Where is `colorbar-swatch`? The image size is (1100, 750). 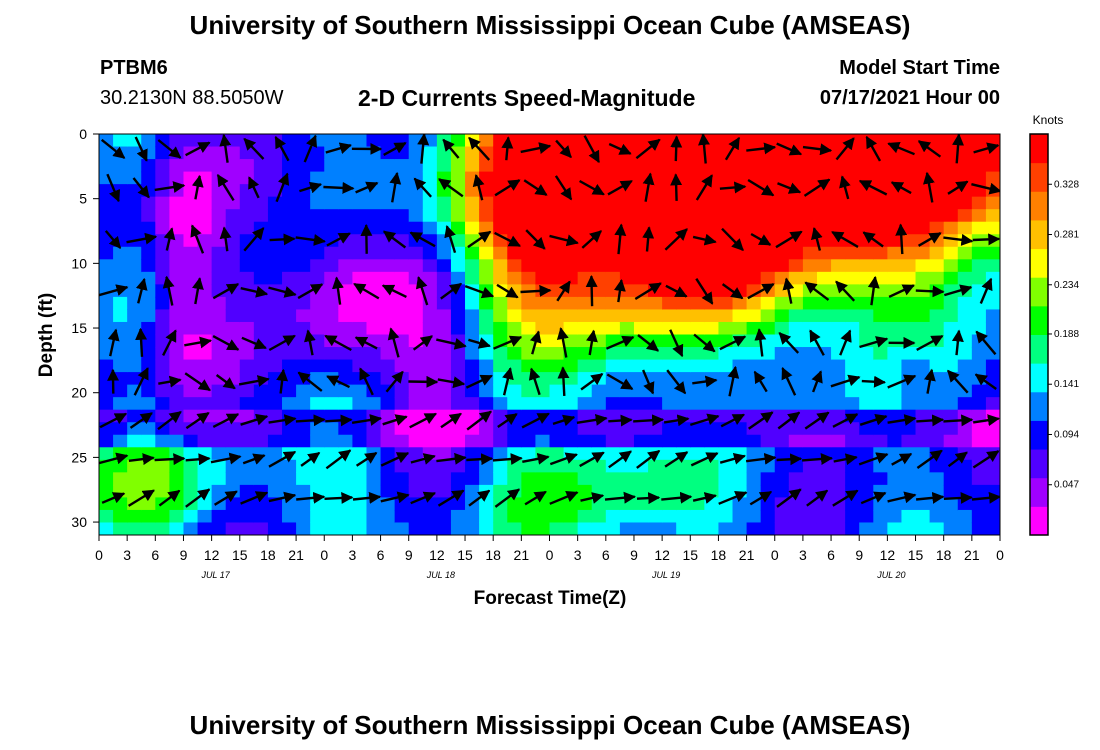 colorbar-swatch is located at coordinates (1039, 149).